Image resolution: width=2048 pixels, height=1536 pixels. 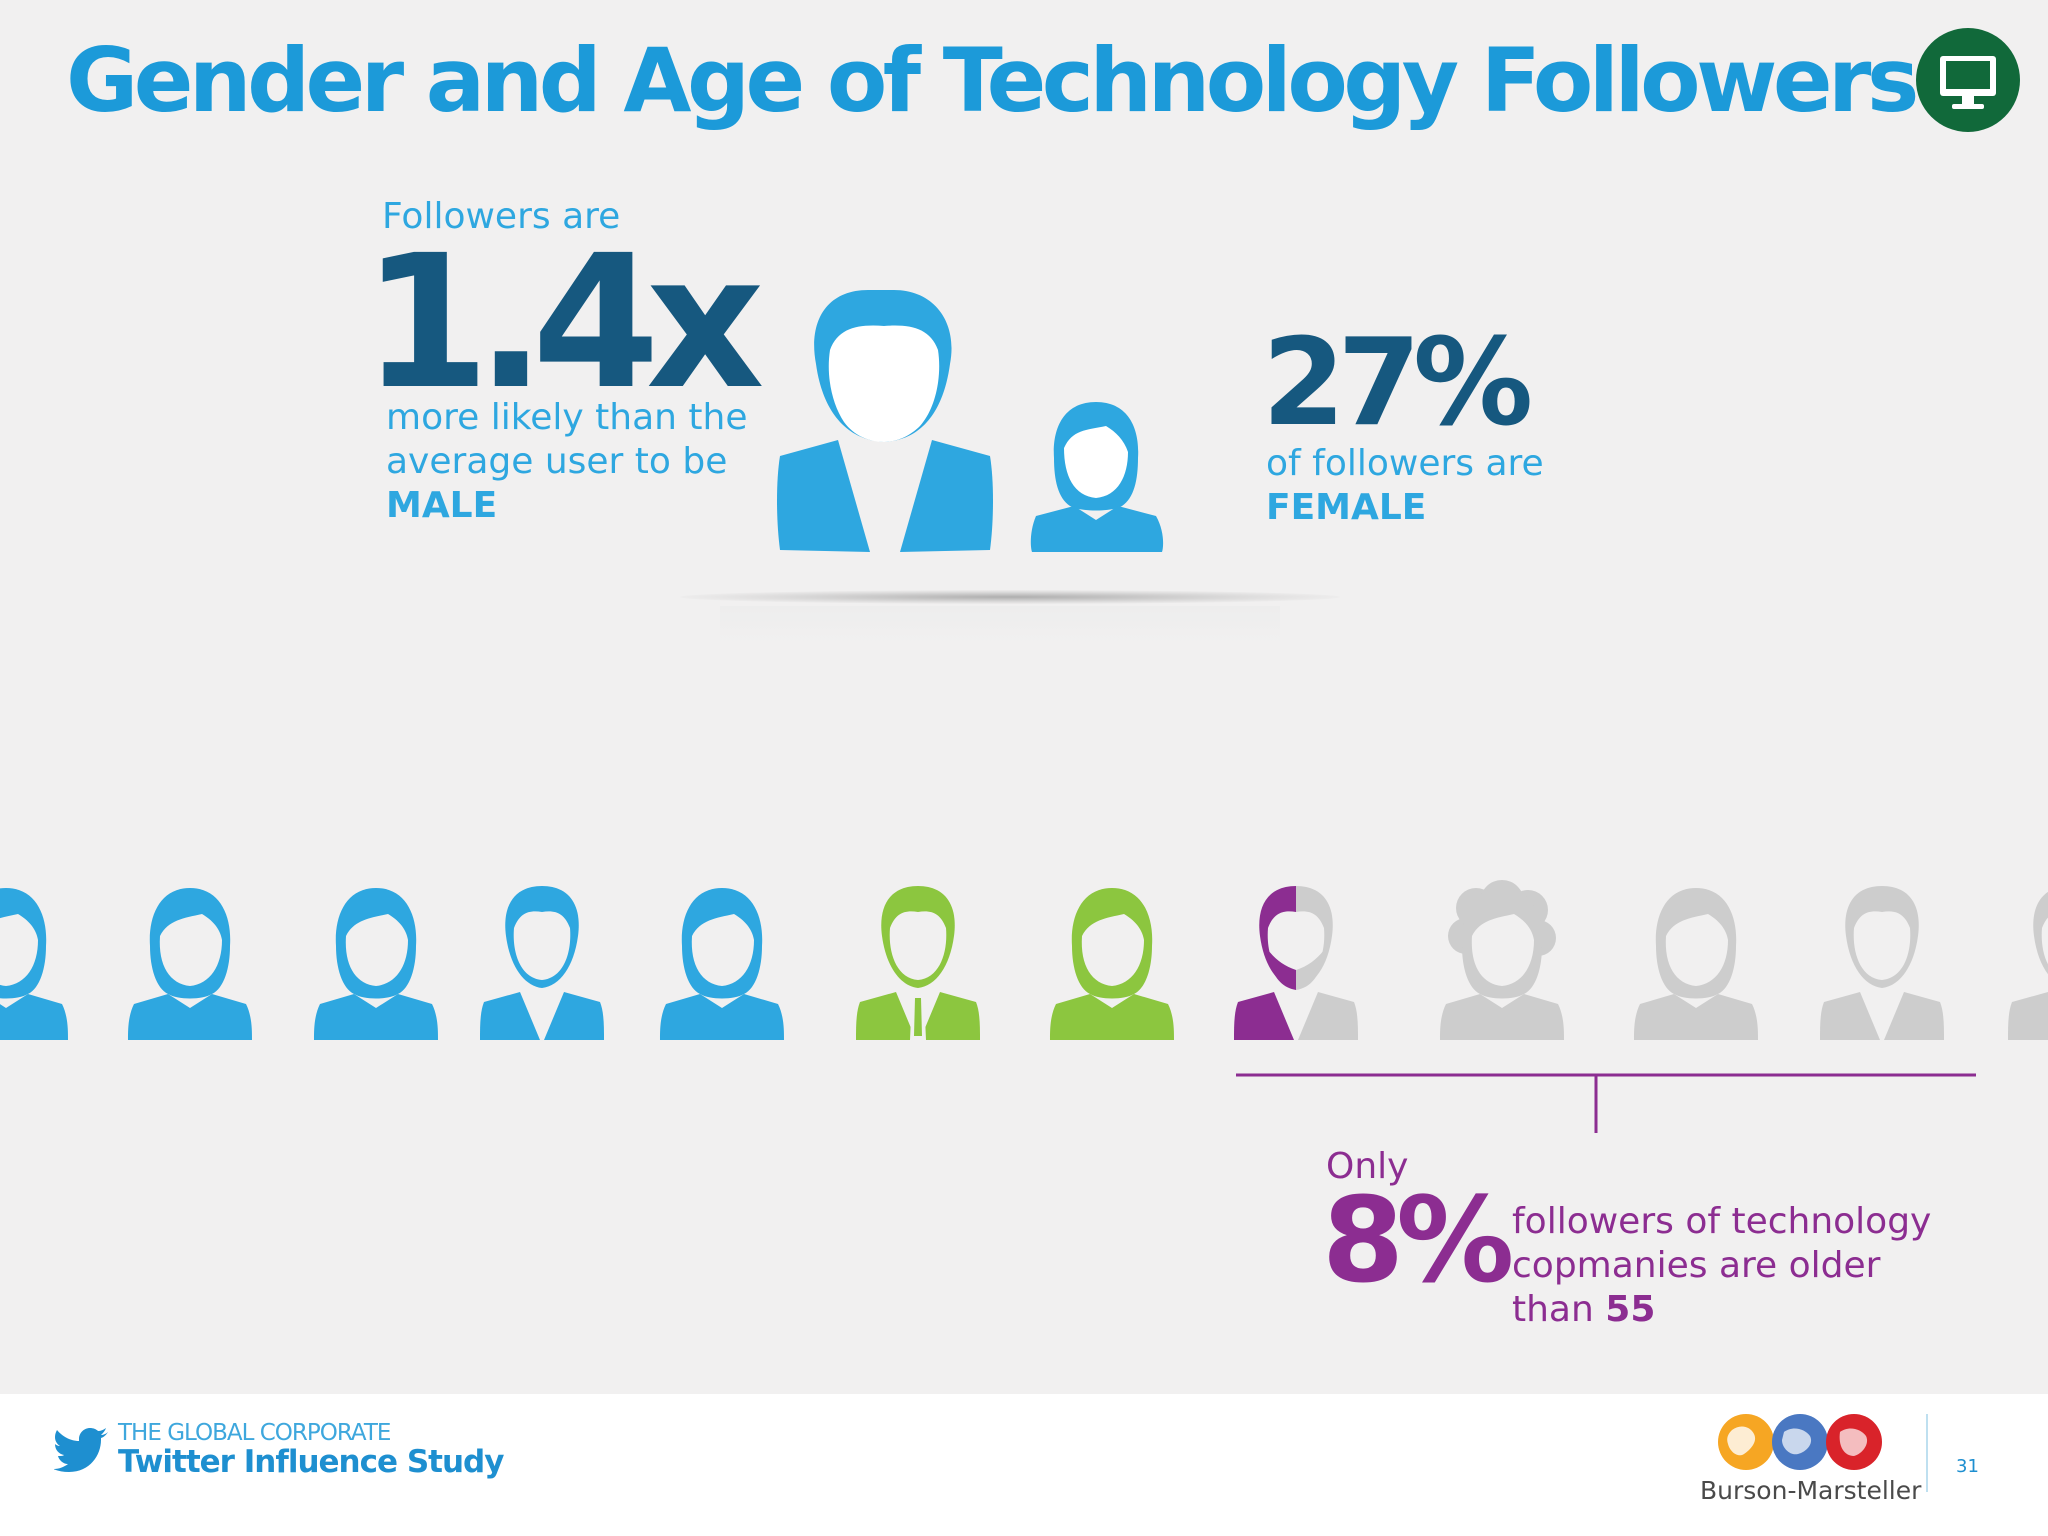 I want to click on footer-bar, so click(x=1024, y=1465).